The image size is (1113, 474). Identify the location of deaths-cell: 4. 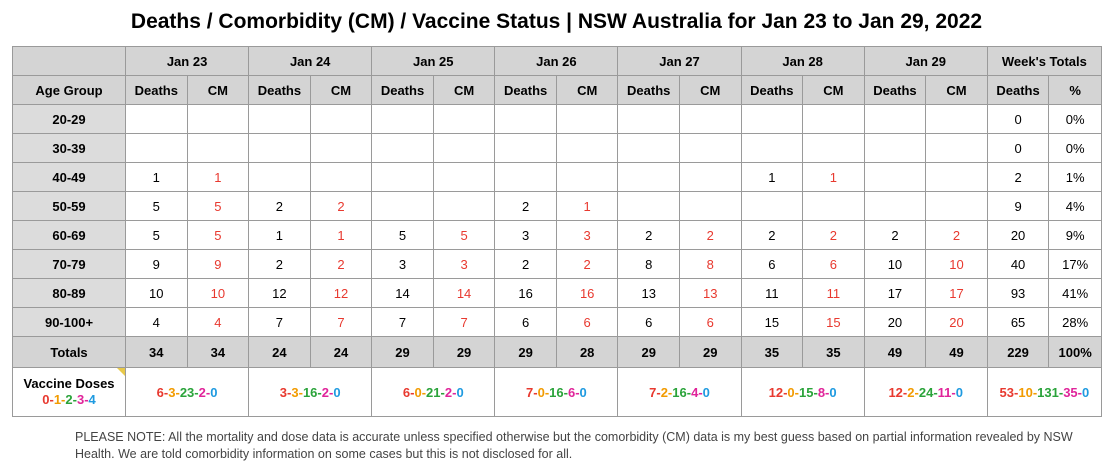
(156, 322).